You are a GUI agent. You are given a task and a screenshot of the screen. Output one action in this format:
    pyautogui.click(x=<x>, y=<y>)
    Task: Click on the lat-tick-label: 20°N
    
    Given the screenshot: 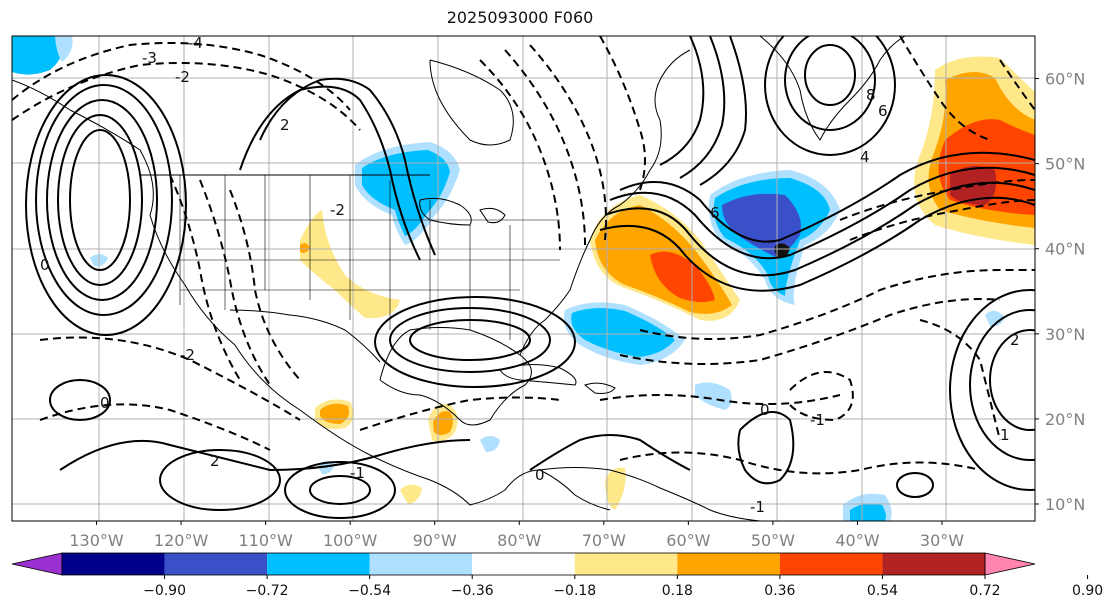 What is the action you would take?
    pyautogui.click(x=1065, y=419)
    